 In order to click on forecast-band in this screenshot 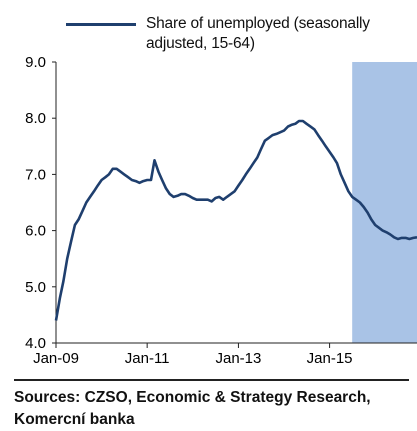, I will do `click(384, 202)`.